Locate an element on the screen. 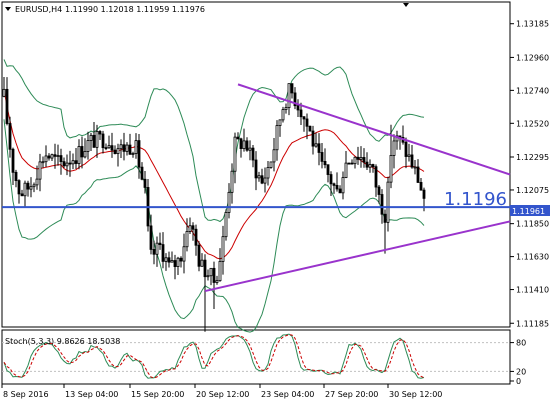 This screenshot has height=403, width=550. upper-trendline is located at coordinates (374, 129).